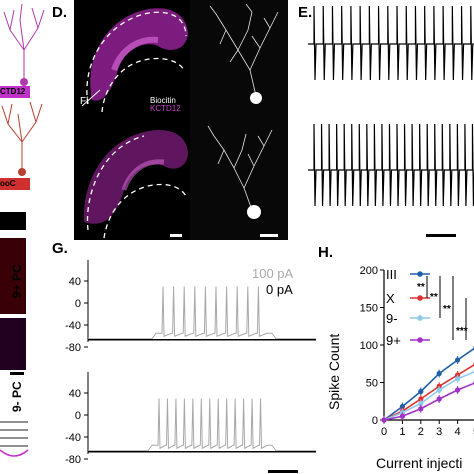  I want to click on h-x-tick-label: 1, so click(402, 432).